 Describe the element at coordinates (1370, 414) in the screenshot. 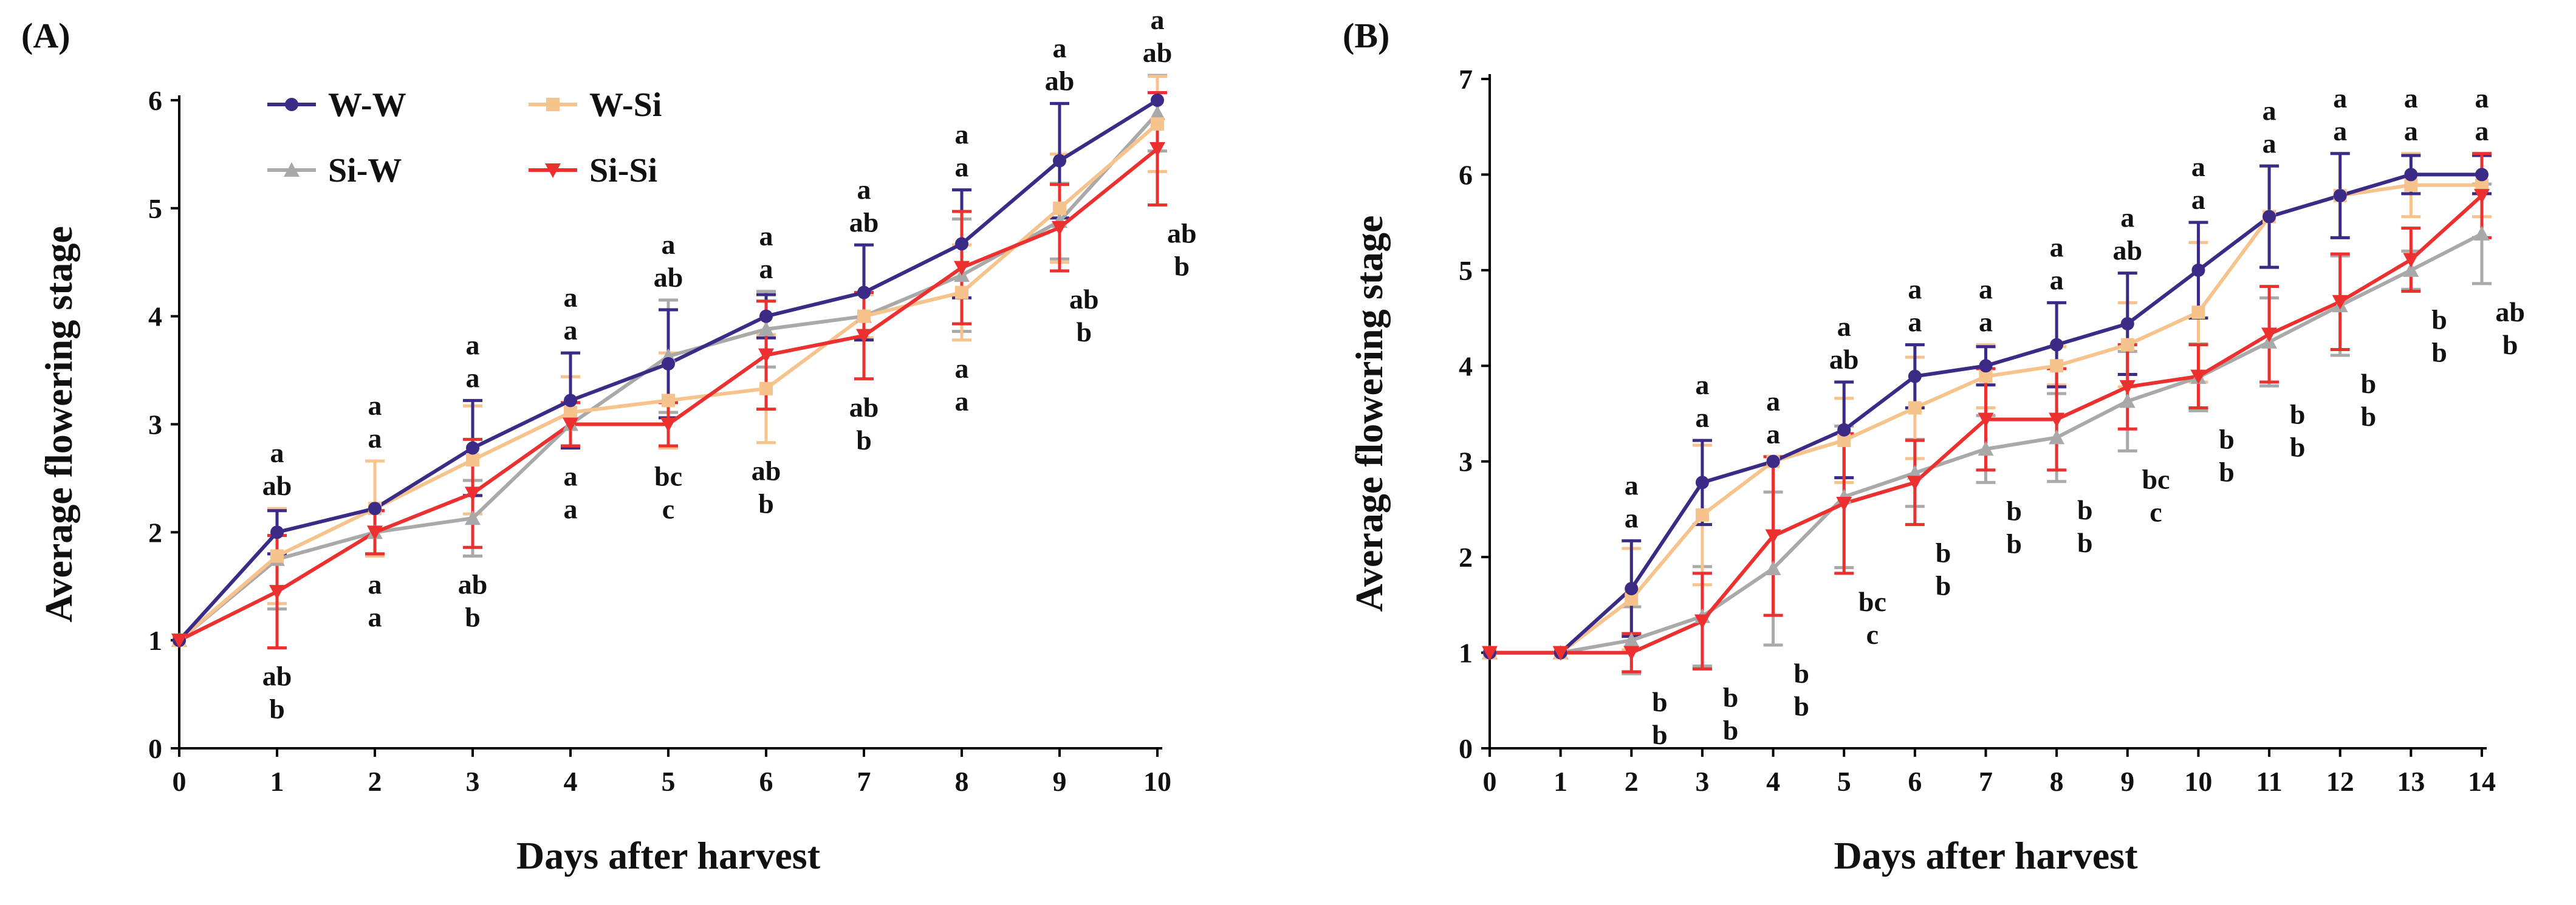

I see `y-axis-title: Average flowering stage` at that location.